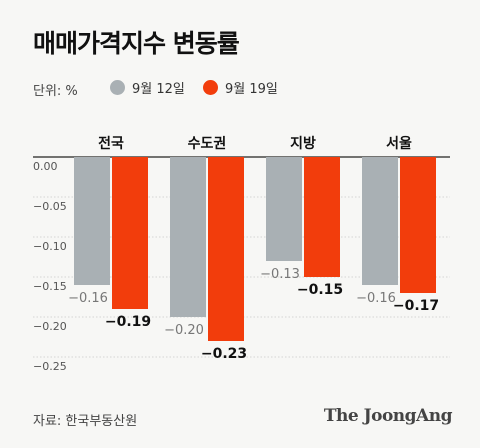 This screenshot has width=480, height=448. I want to click on data-label: −0.20, so click(184, 330).